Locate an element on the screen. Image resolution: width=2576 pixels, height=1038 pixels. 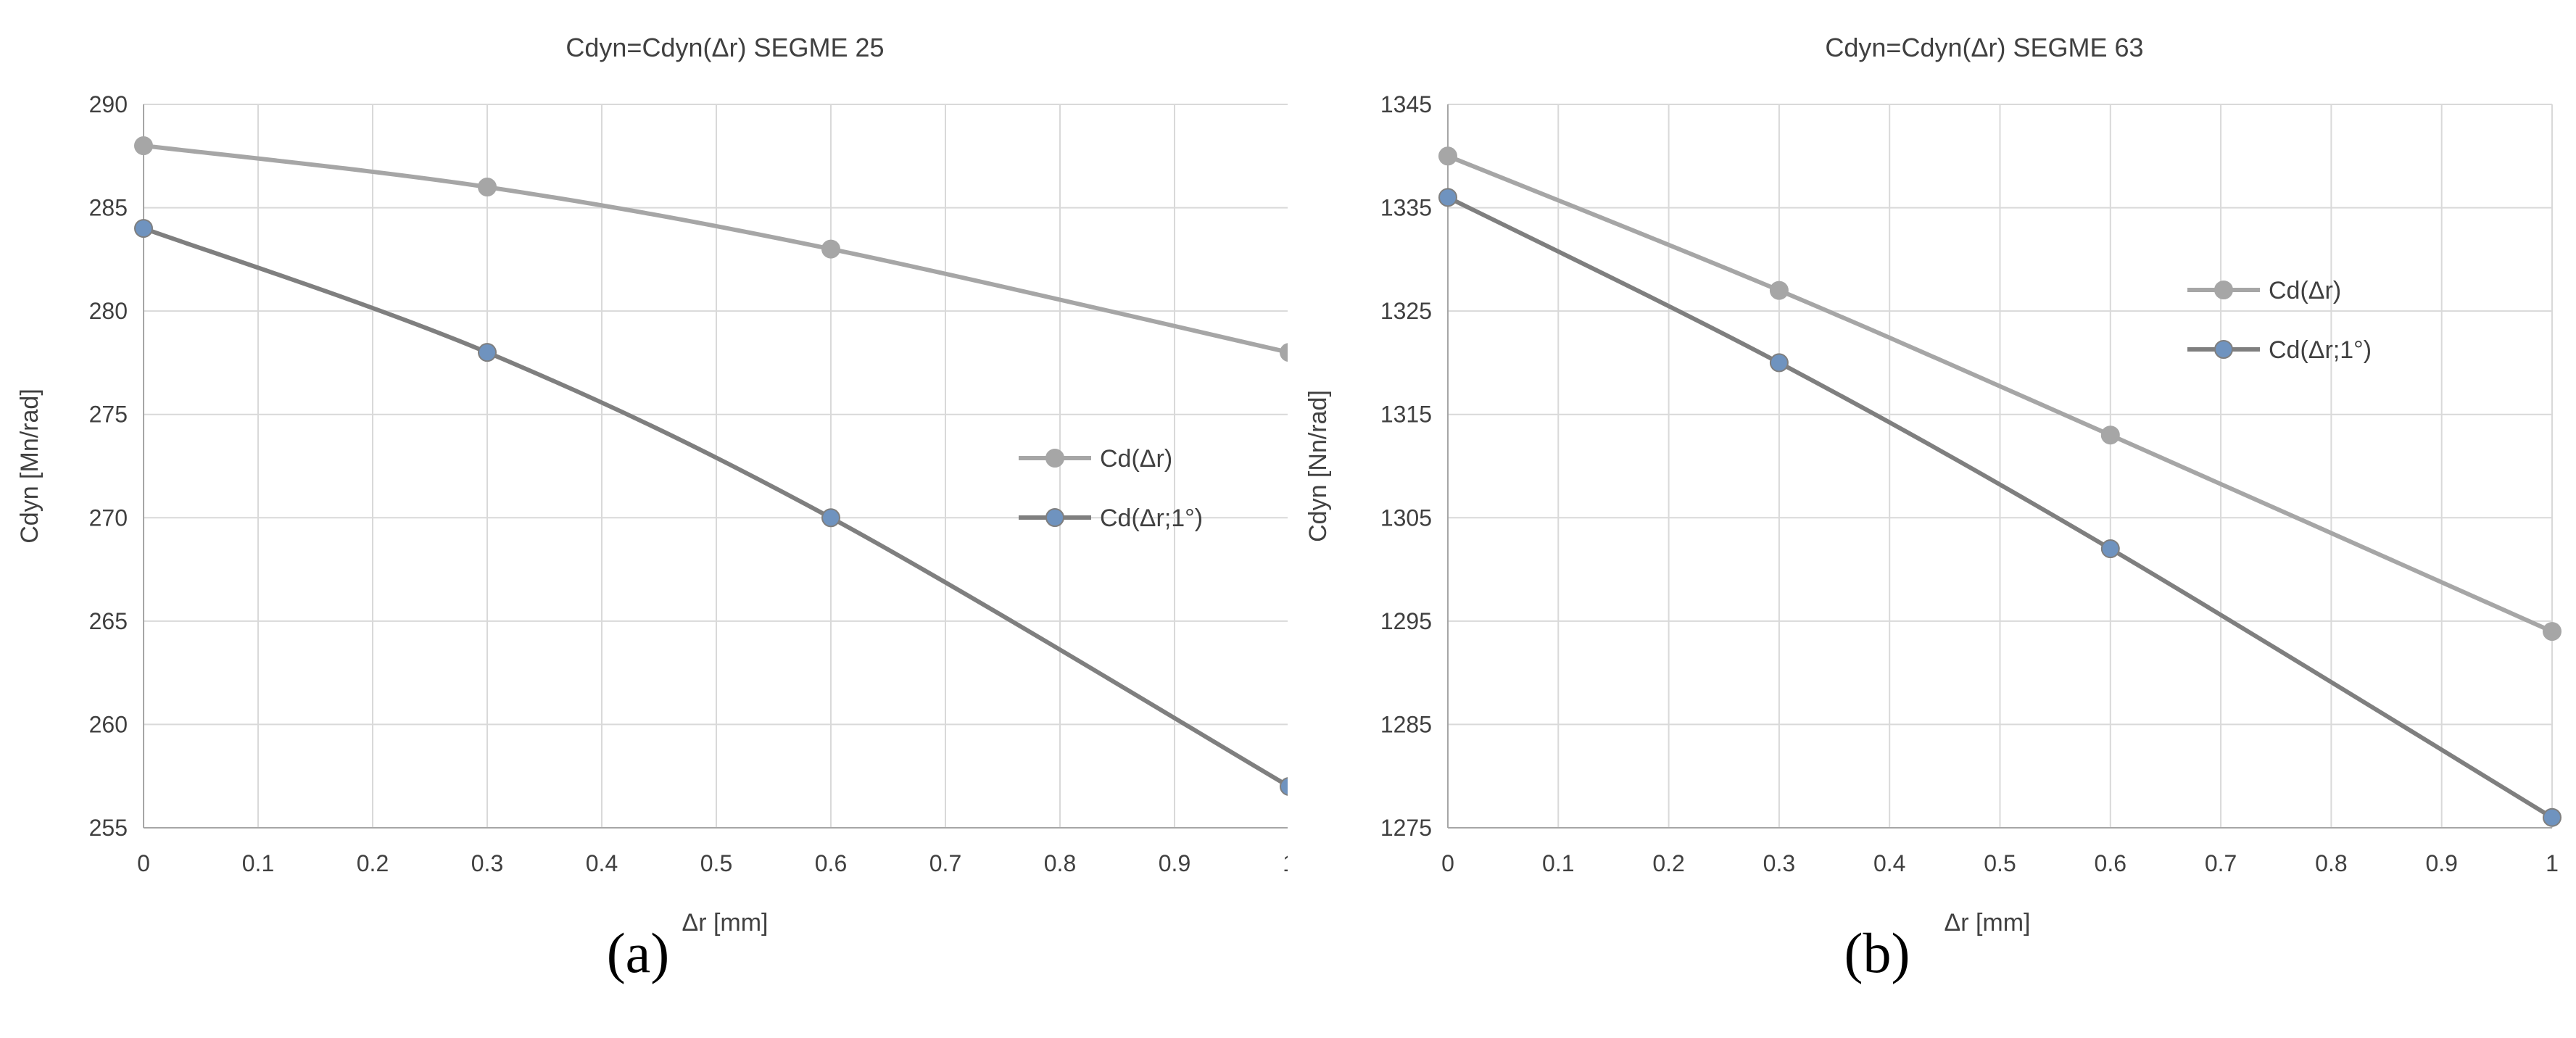
y-tick-label: 280 is located at coordinates (109, 311).